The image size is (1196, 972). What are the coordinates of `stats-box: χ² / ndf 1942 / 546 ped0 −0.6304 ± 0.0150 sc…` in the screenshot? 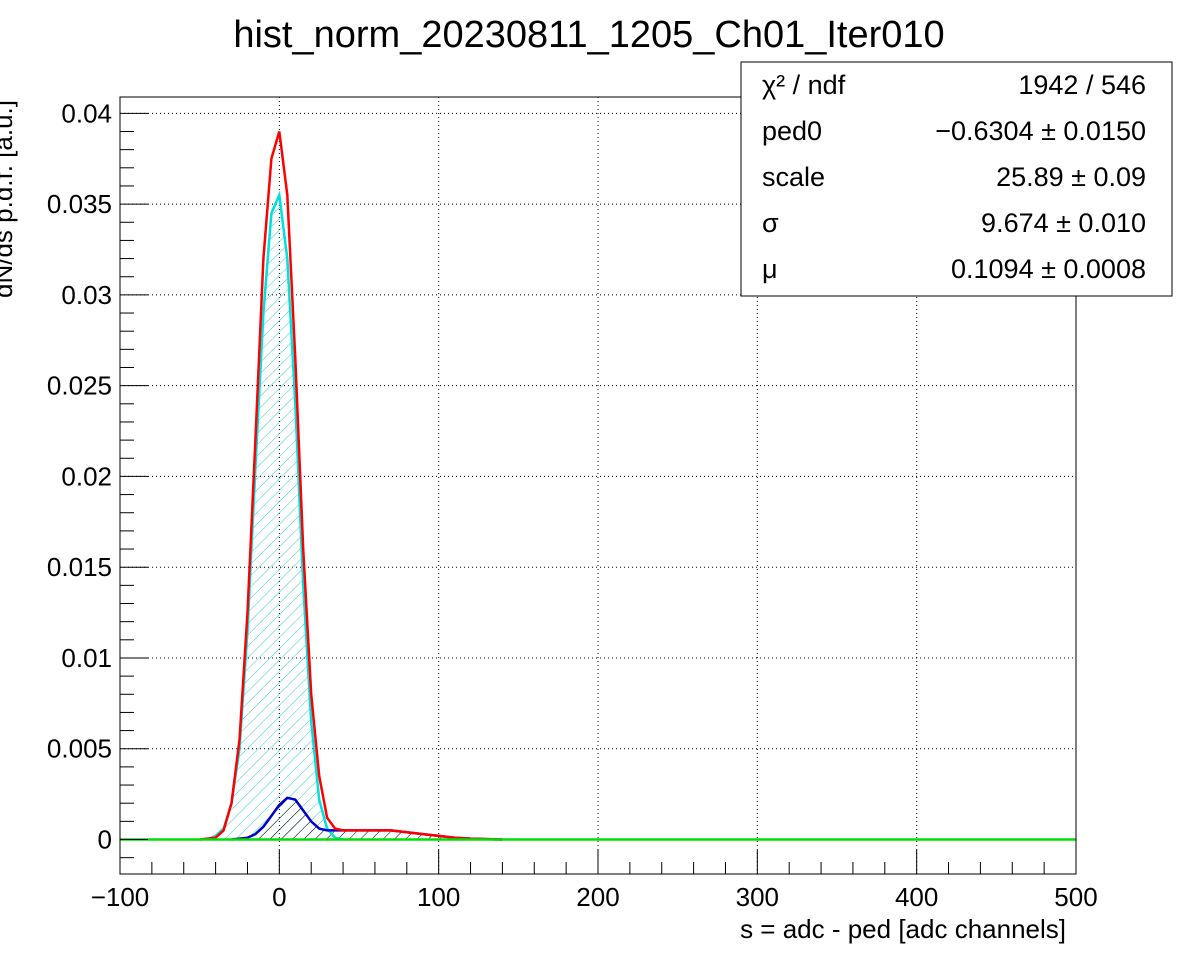 It's located at (956, 179).